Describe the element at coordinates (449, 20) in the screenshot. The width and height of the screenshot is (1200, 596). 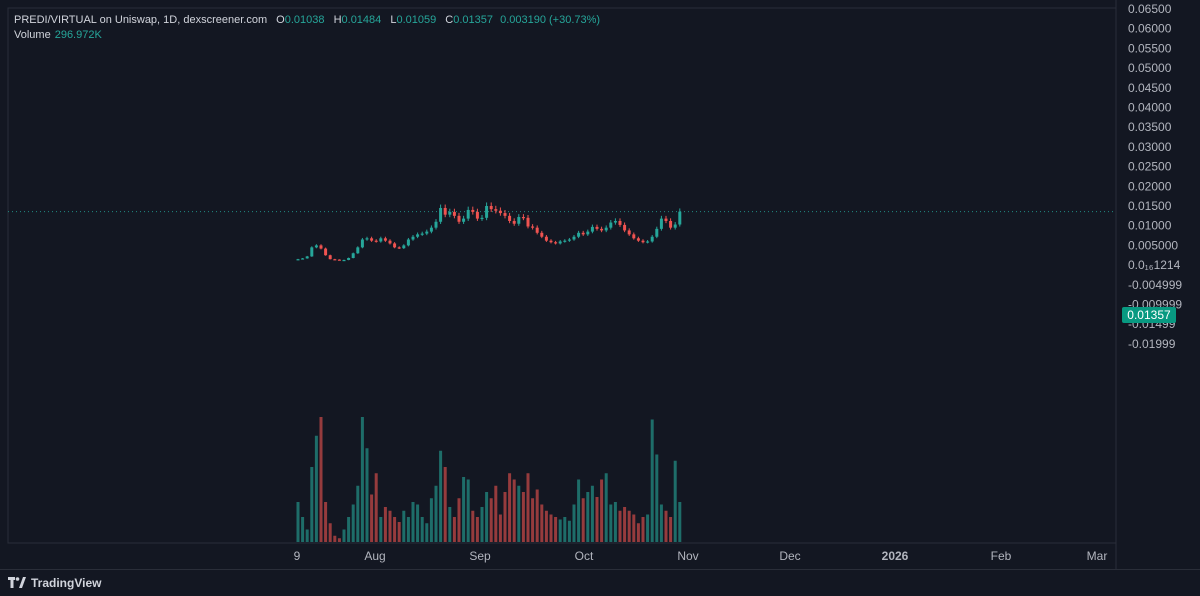
I see `close-label: C` at that location.